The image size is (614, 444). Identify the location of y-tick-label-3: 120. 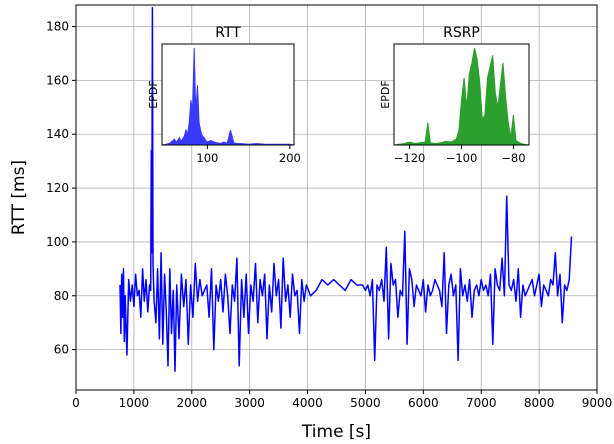
(57, 188).